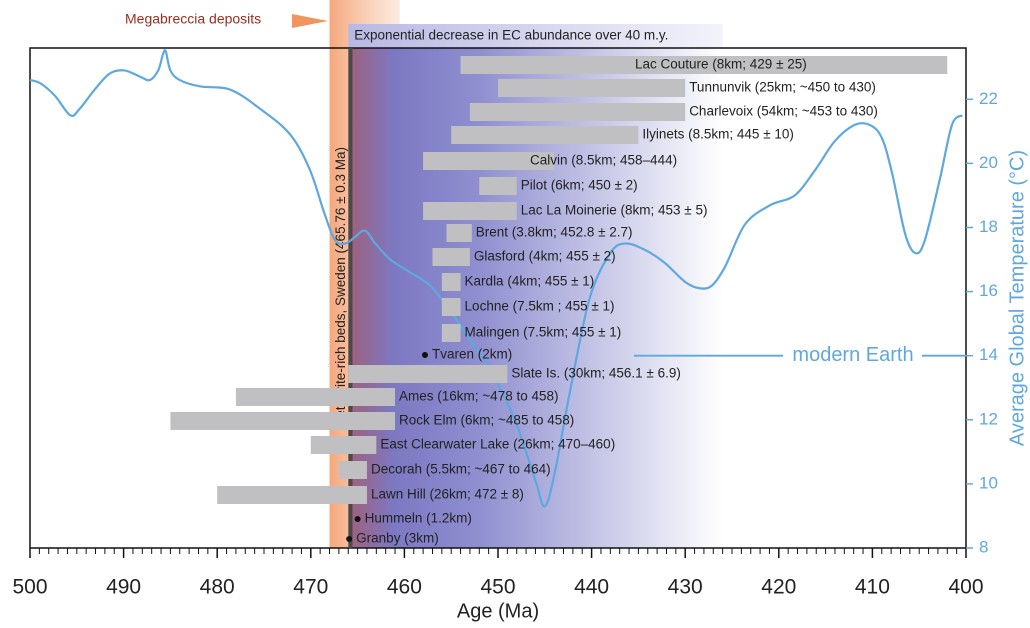  I want to click on crater-label: Lac Couture (8km; 429 ± 25), so click(721, 64).